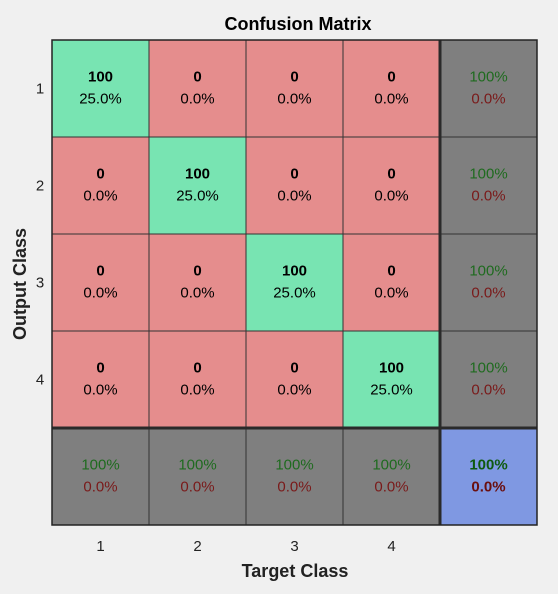 The height and width of the screenshot is (594, 558). I want to click on cell-r2-c3-secondary: 0.0%, so click(294, 196).